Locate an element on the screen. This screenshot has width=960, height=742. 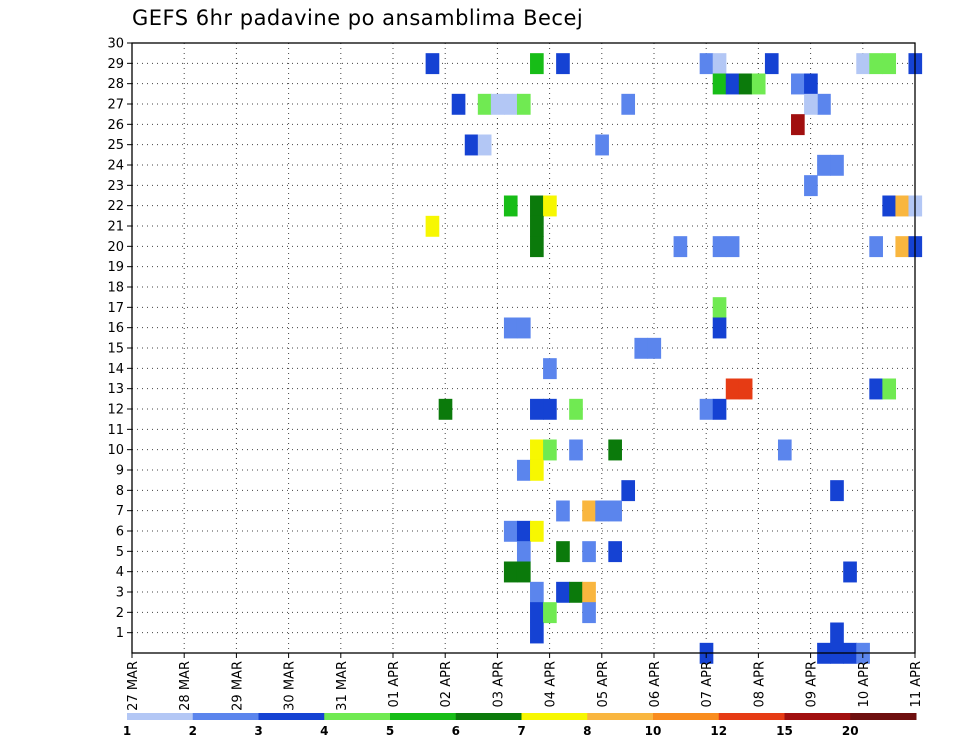
x-tick-label: 07 APR is located at coordinates (707, 684).